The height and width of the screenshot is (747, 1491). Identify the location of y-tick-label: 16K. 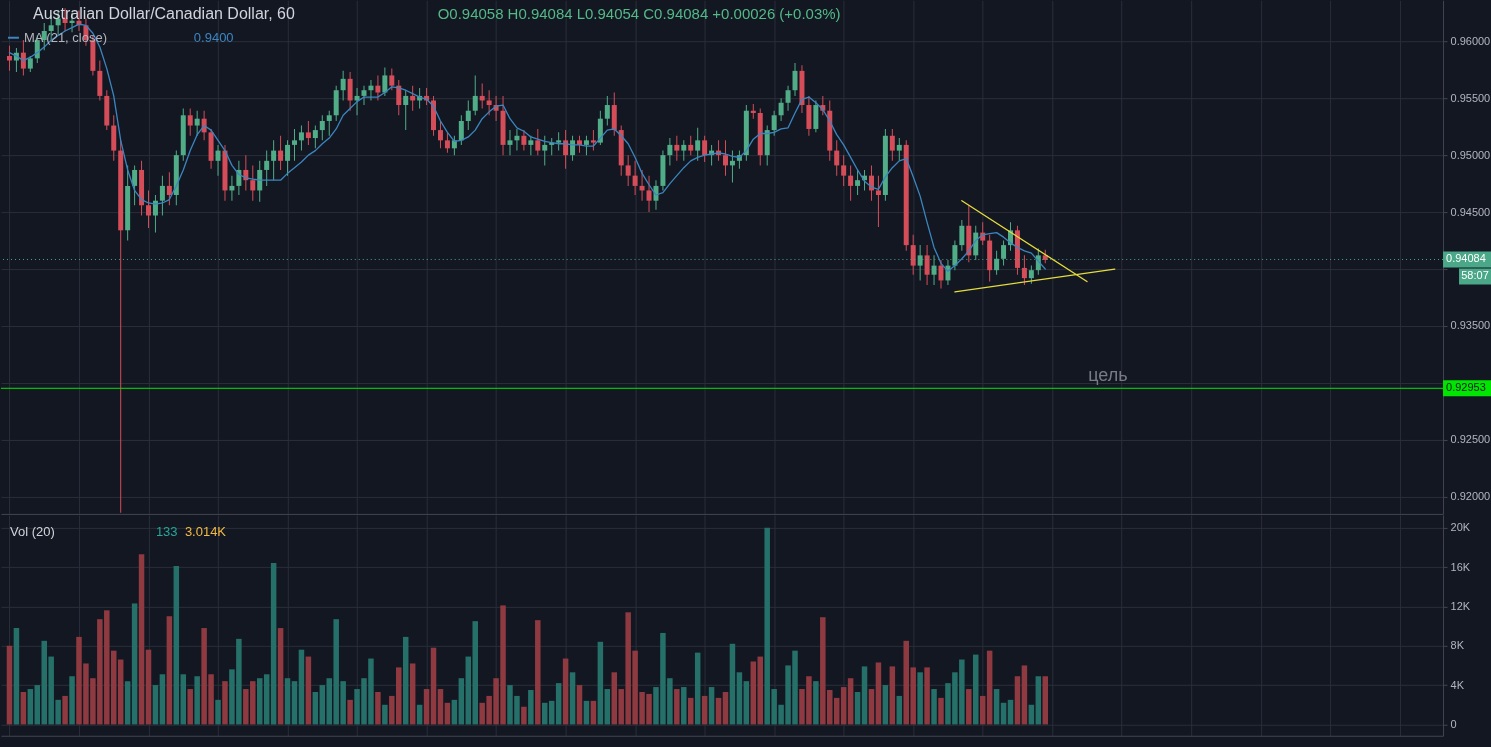
(1460, 566).